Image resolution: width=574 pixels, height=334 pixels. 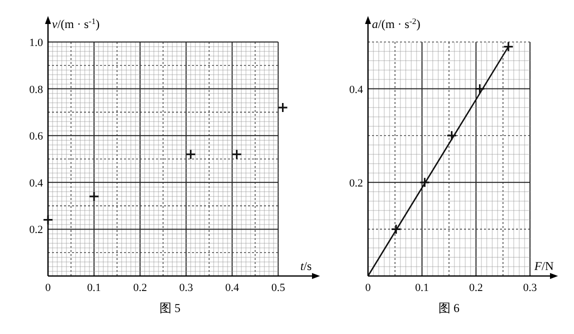 What do you see at coordinates (36, 43) in the screenshot?
I see `y-tick-label: 1.0` at bounding box center [36, 43].